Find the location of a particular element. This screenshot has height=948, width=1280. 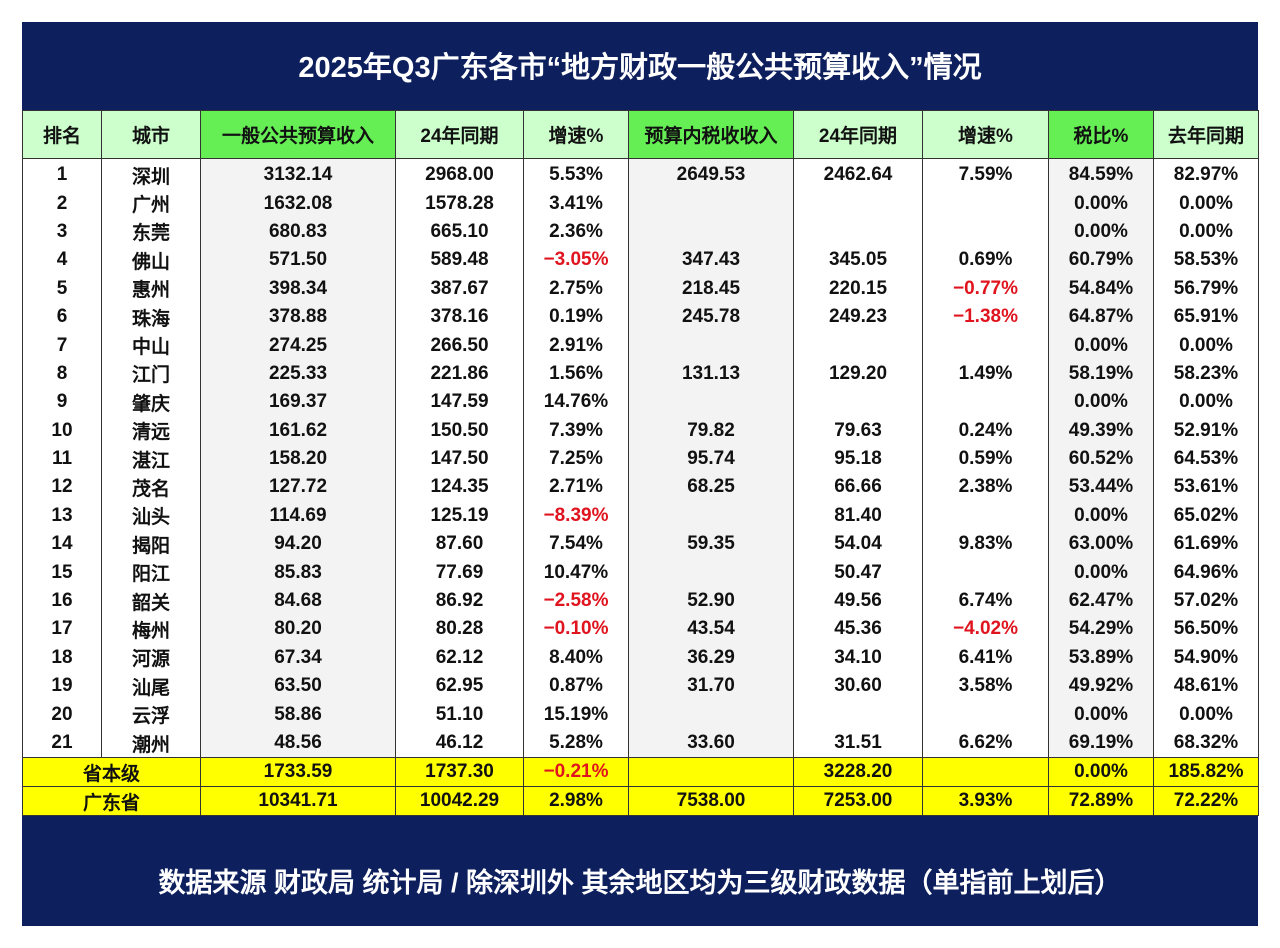

table-cell: 124.35 is located at coordinates (459, 487).